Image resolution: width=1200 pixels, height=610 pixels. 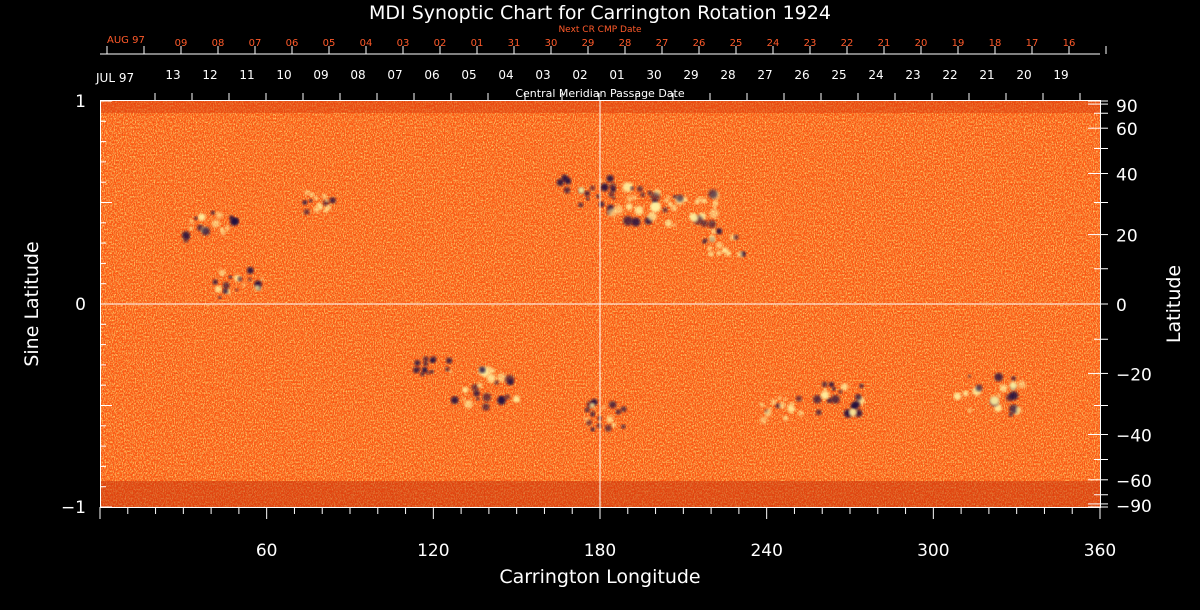 What do you see at coordinates (181, 43) in the screenshot?
I see `next-day-label: 09` at bounding box center [181, 43].